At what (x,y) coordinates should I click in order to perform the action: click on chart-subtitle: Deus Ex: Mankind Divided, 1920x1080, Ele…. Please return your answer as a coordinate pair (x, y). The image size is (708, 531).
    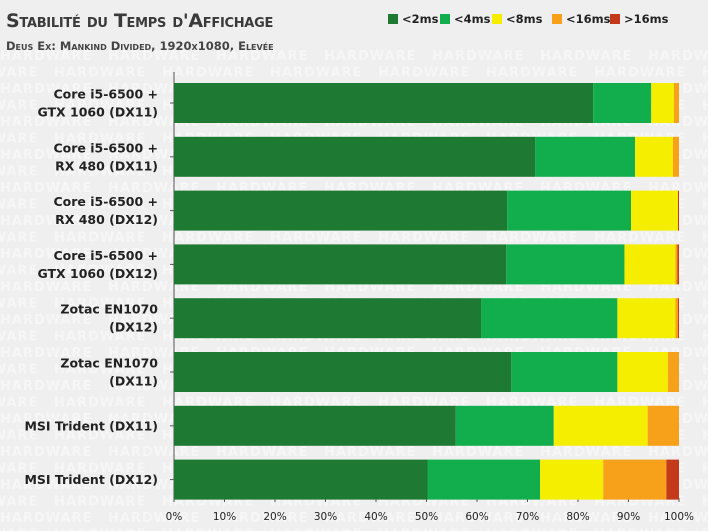
    Looking at the image, I should click on (140, 46).